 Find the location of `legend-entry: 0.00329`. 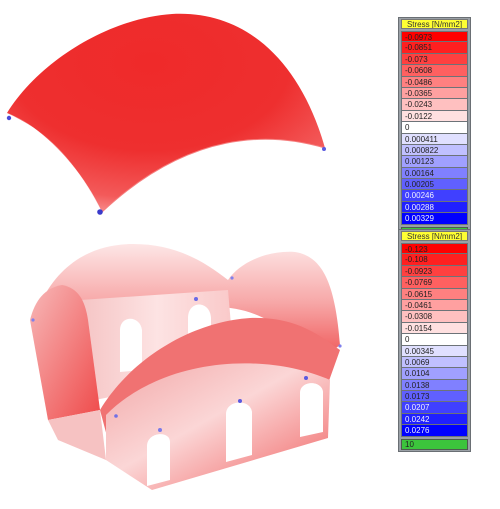

legend-entry: 0.00329 is located at coordinates (434, 219).